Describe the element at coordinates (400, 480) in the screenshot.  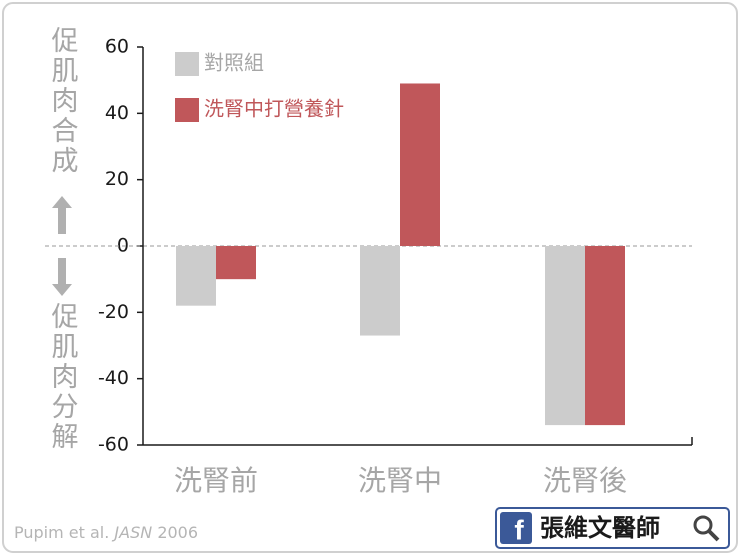
I see `x-tick-label: 洗腎中` at that location.